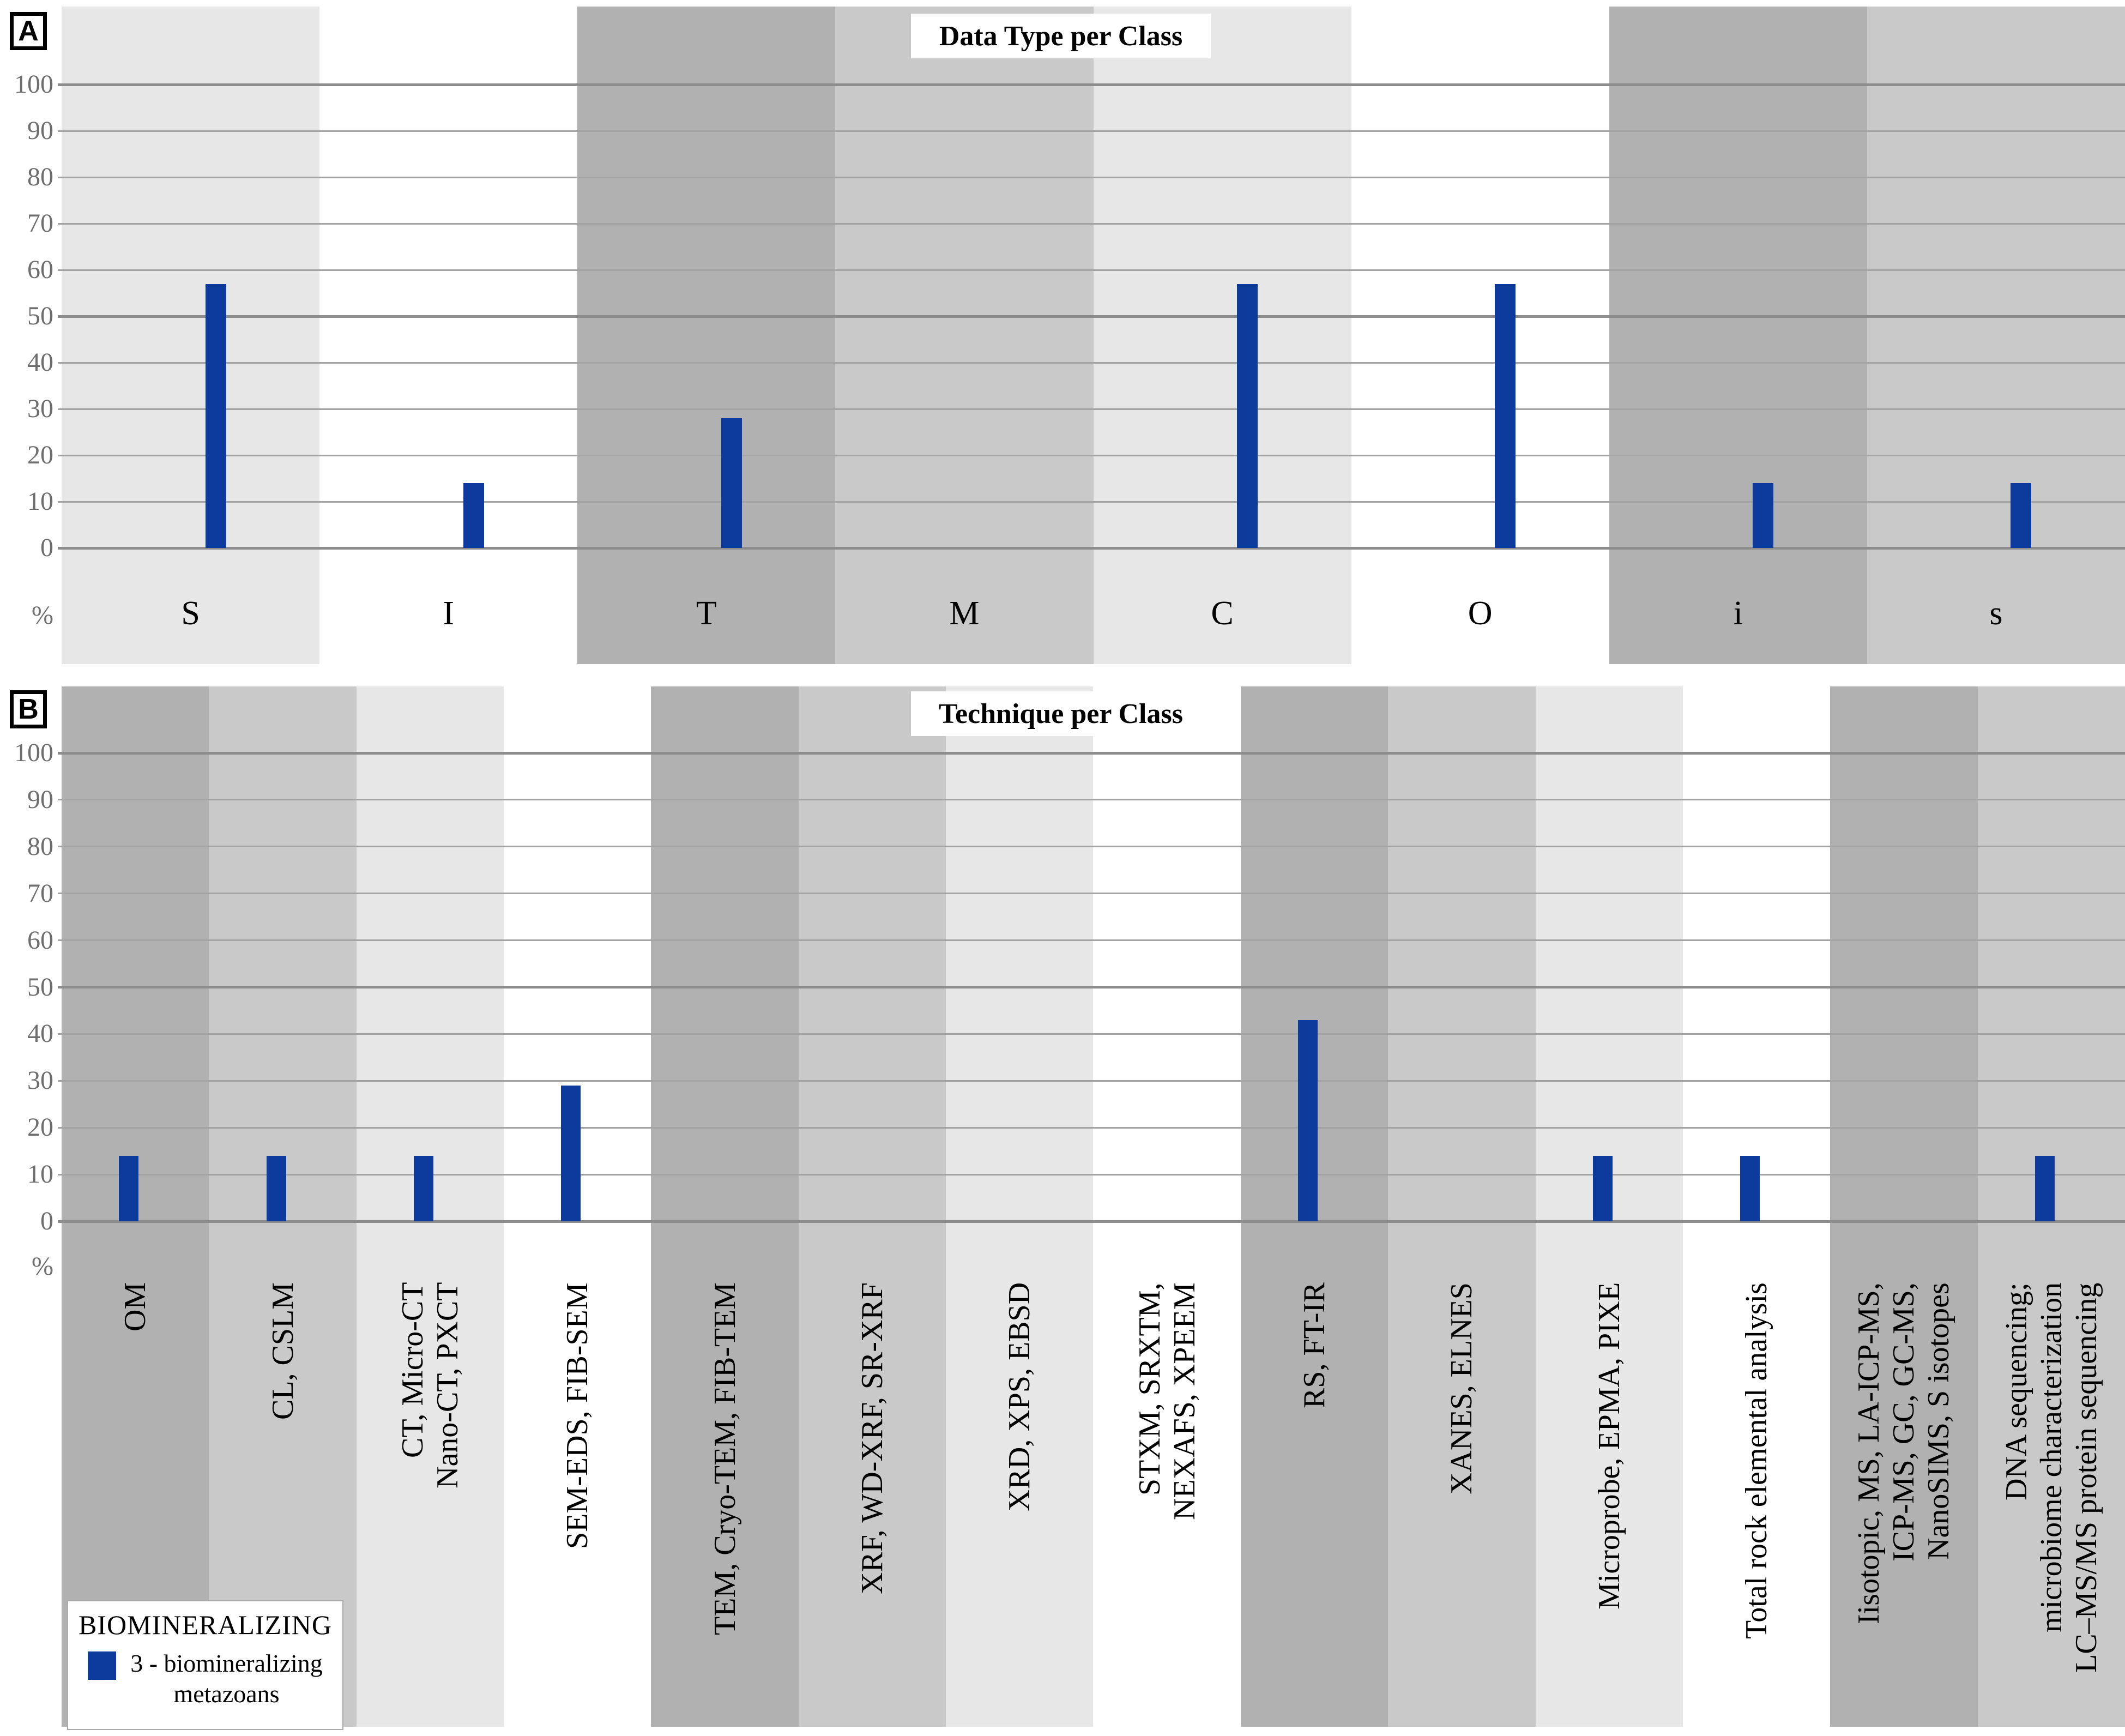  I want to click on panel_b-xlabel: XRD, XPS, EBSD, so click(1019, 1503).